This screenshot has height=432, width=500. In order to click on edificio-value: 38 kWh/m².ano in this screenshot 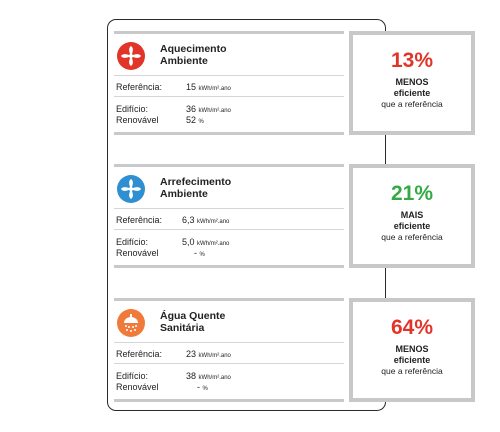, I will do `click(208, 376)`.